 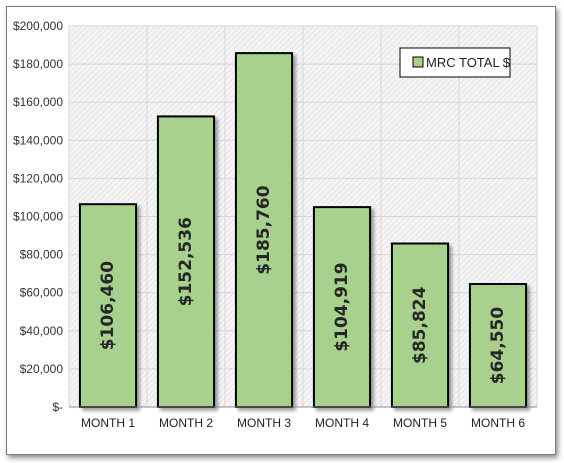 I want to click on y-tick-label: $-, so click(x=57, y=407).